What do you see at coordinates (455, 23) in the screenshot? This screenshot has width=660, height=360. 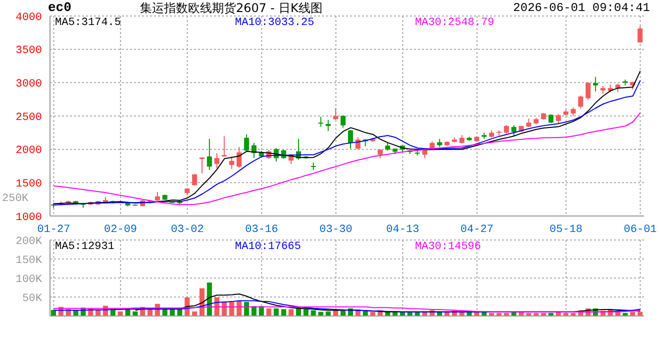 I see `text: MA30:2548.79` at bounding box center [455, 23].